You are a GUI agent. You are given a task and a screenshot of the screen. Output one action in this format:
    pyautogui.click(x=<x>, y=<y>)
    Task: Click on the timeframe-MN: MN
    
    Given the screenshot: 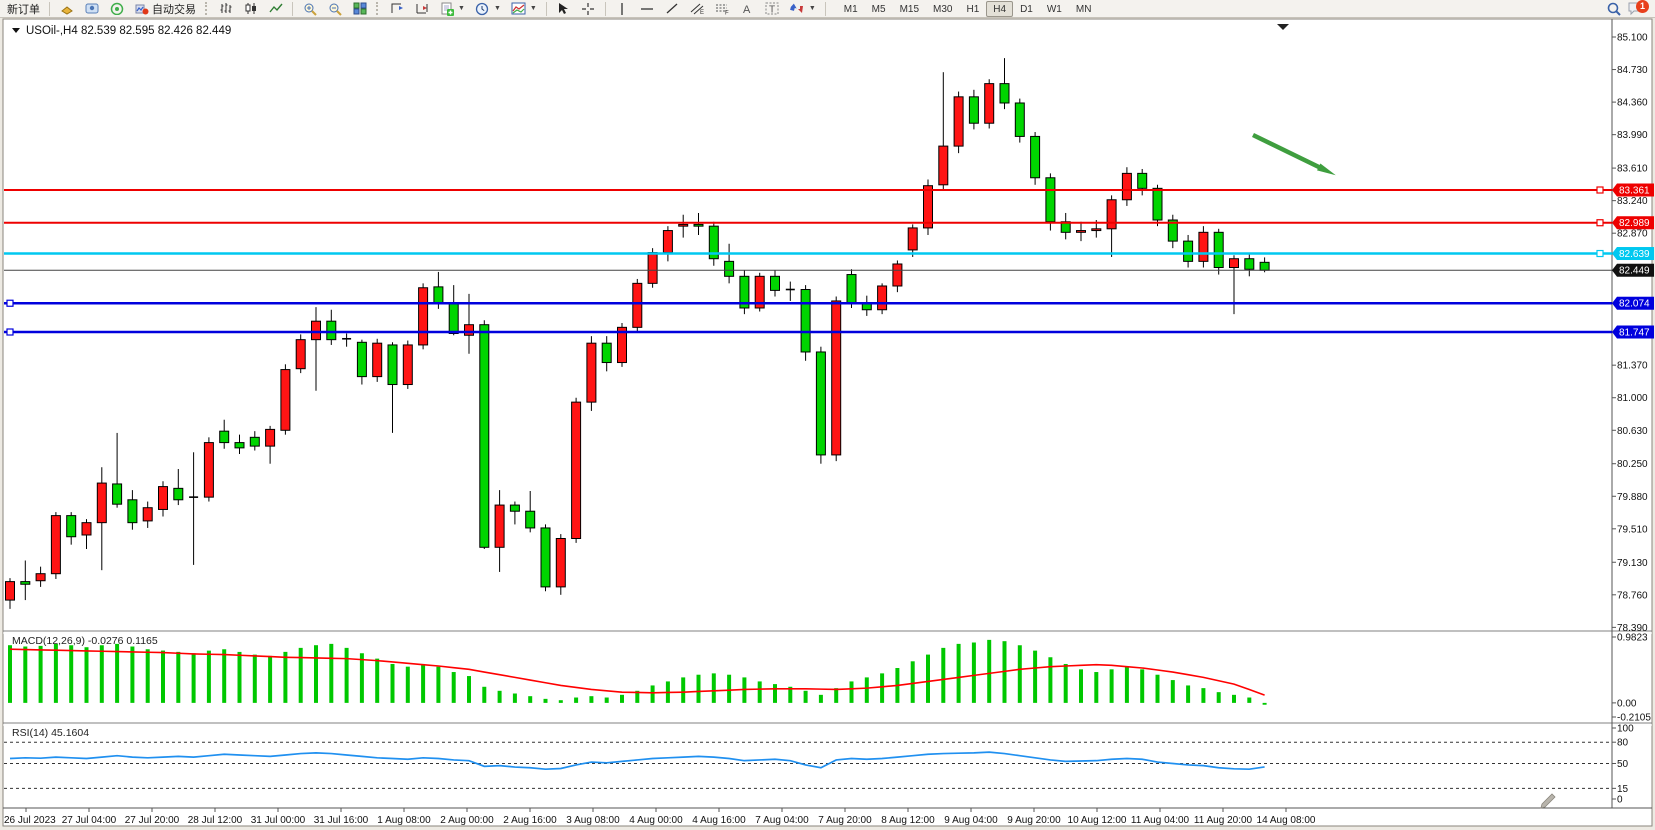 What is the action you would take?
    pyautogui.click(x=1083, y=9)
    